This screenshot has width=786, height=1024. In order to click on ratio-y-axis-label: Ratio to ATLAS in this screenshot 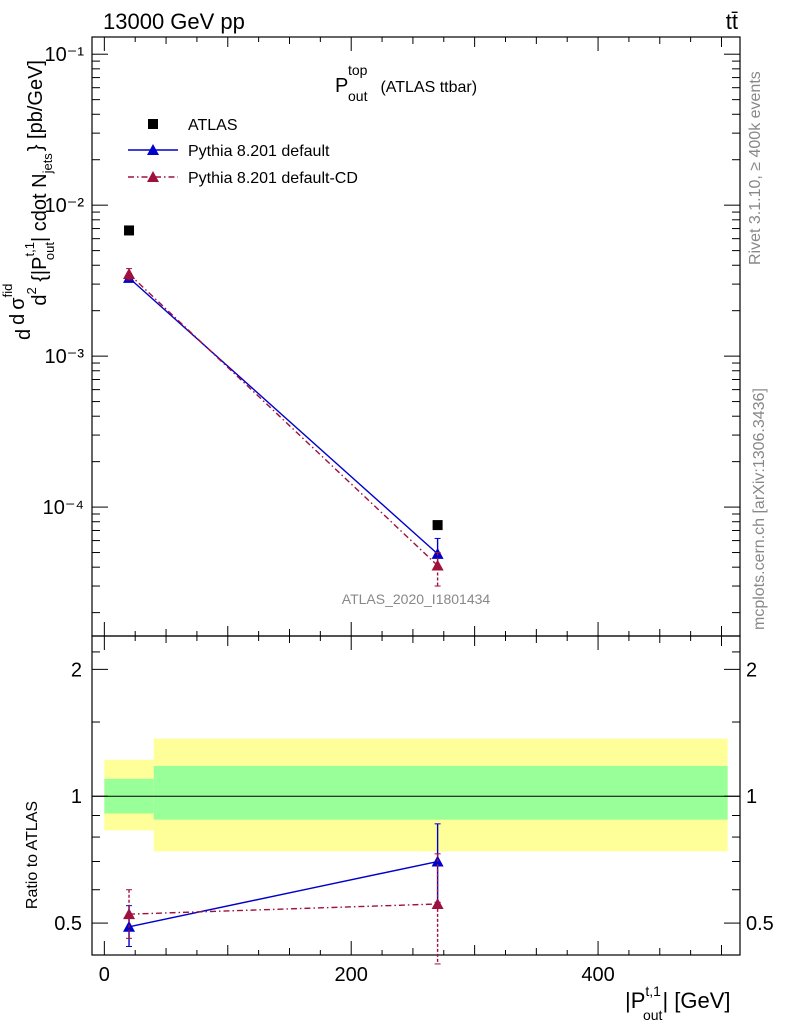, I will do `click(32, 855)`.